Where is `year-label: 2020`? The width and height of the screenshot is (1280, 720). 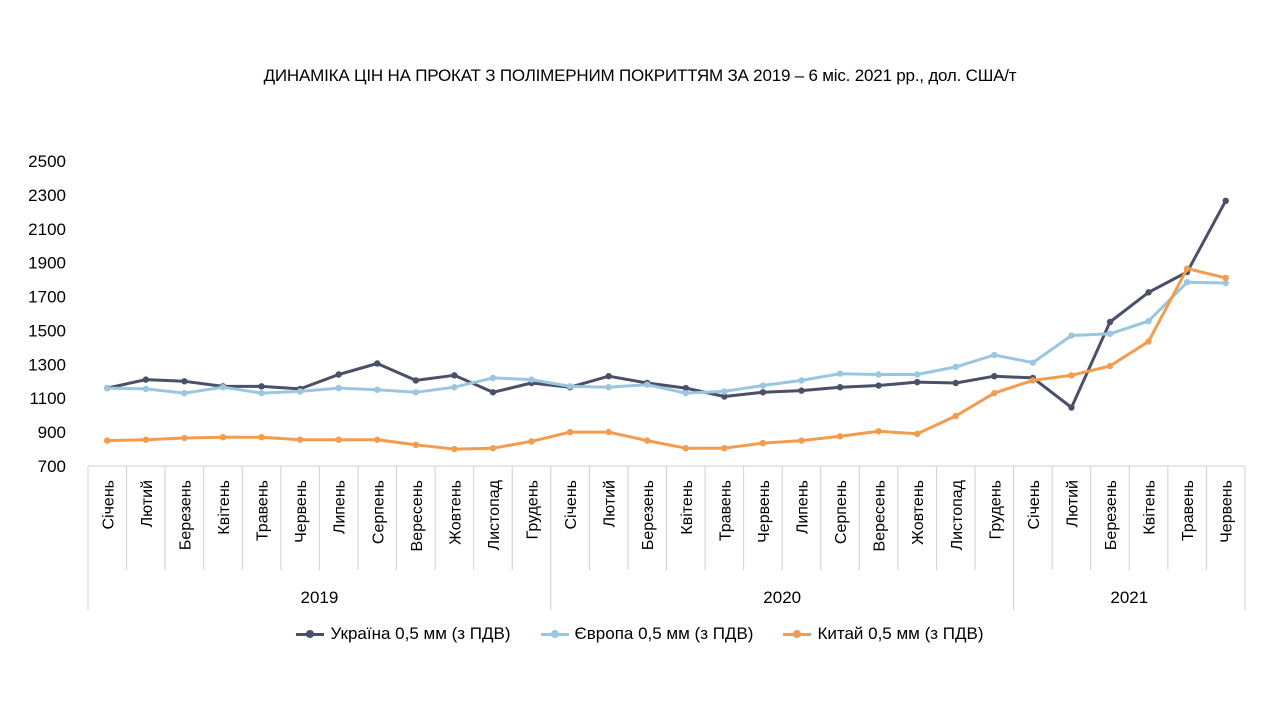 year-label: 2020 is located at coordinates (782, 597).